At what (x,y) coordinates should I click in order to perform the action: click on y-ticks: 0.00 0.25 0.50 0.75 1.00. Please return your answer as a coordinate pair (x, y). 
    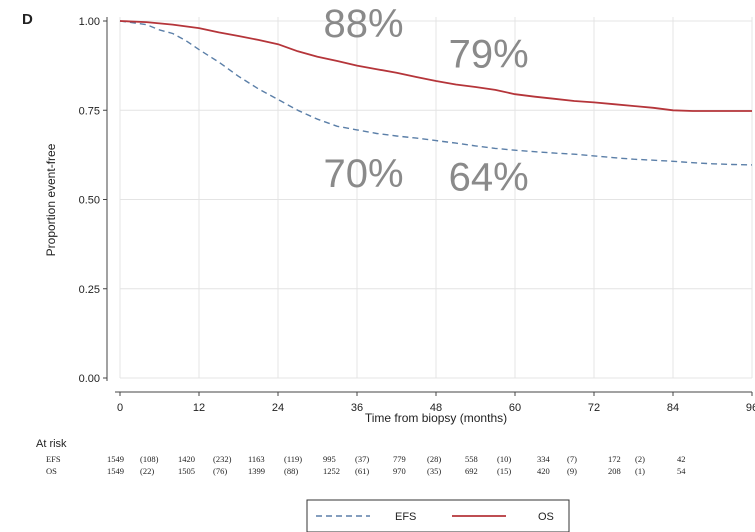
    Looking at the image, I should click on (93, 200).